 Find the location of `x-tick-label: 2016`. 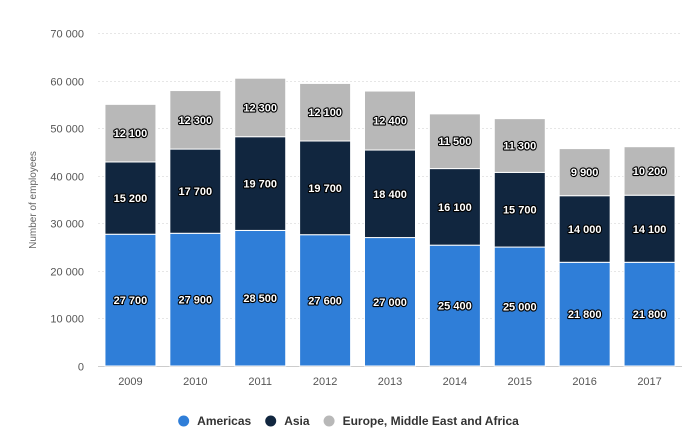

x-tick-label: 2016 is located at coordinates (584, 382).